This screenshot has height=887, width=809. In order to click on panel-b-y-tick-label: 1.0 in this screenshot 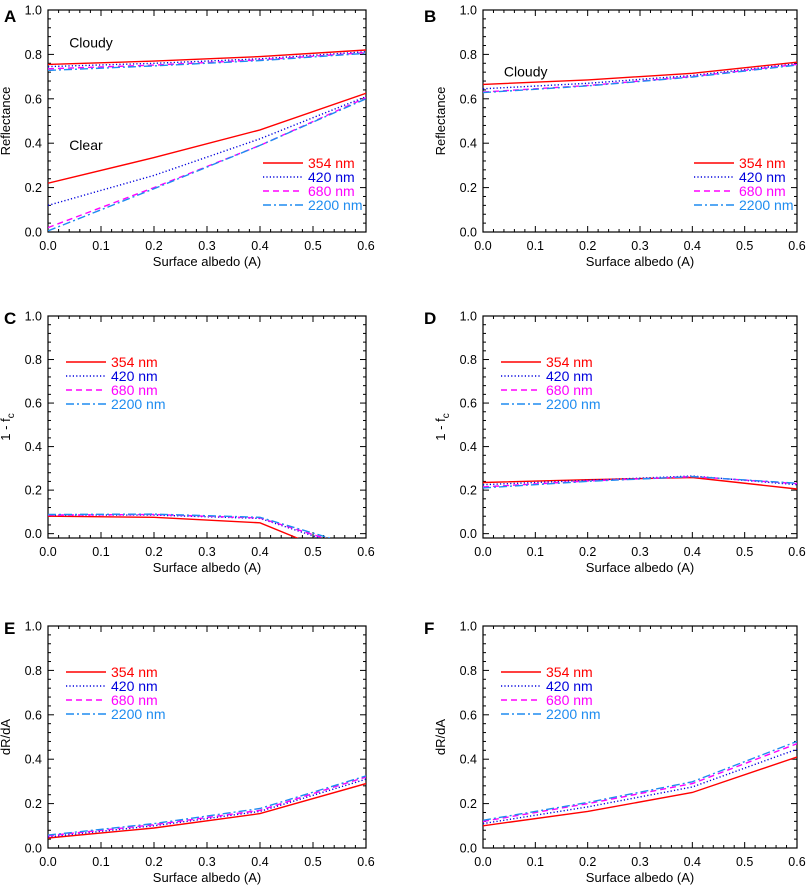, I will do `click(468, 11)`.